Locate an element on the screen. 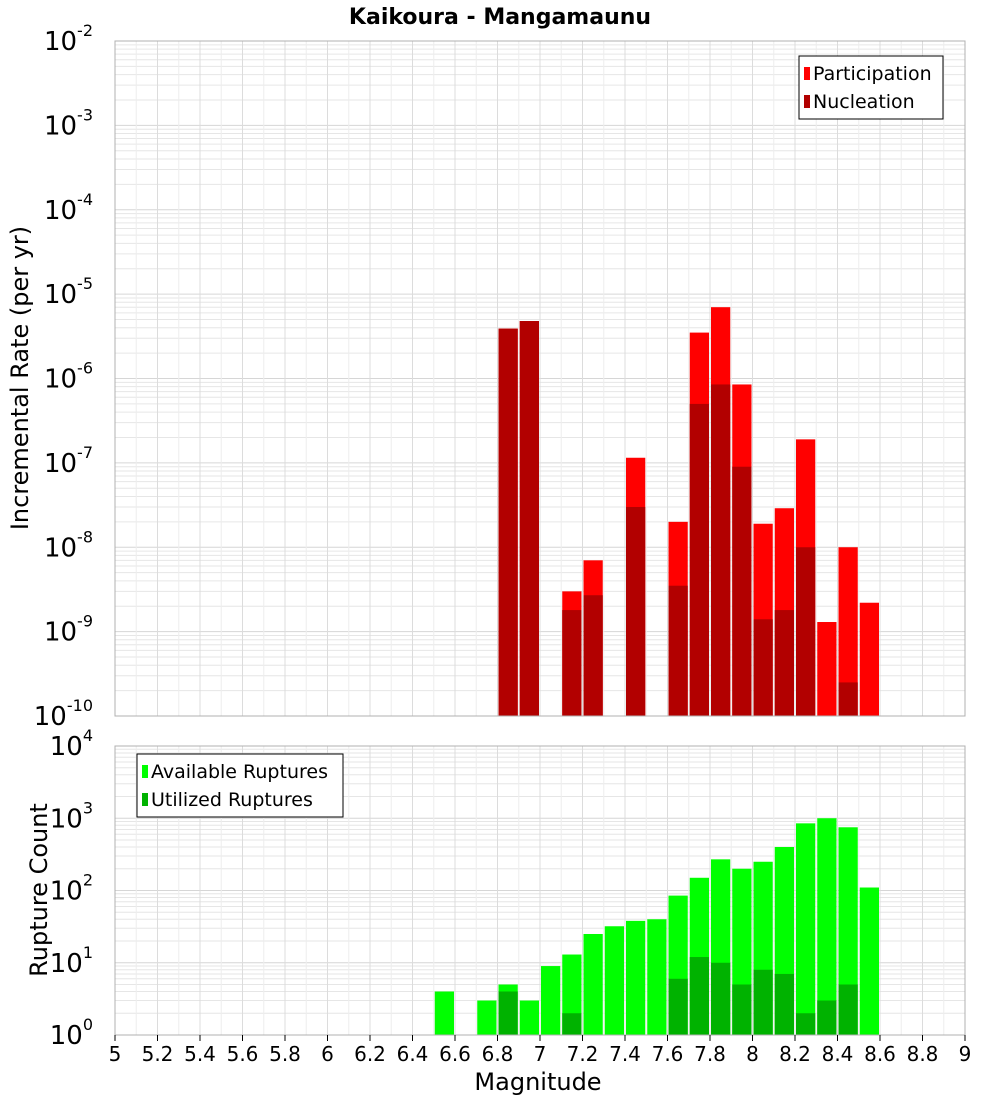 This screenshot has width=1000, height=1104. x-tick-label: 6 is located at coordinates (327, 1054).